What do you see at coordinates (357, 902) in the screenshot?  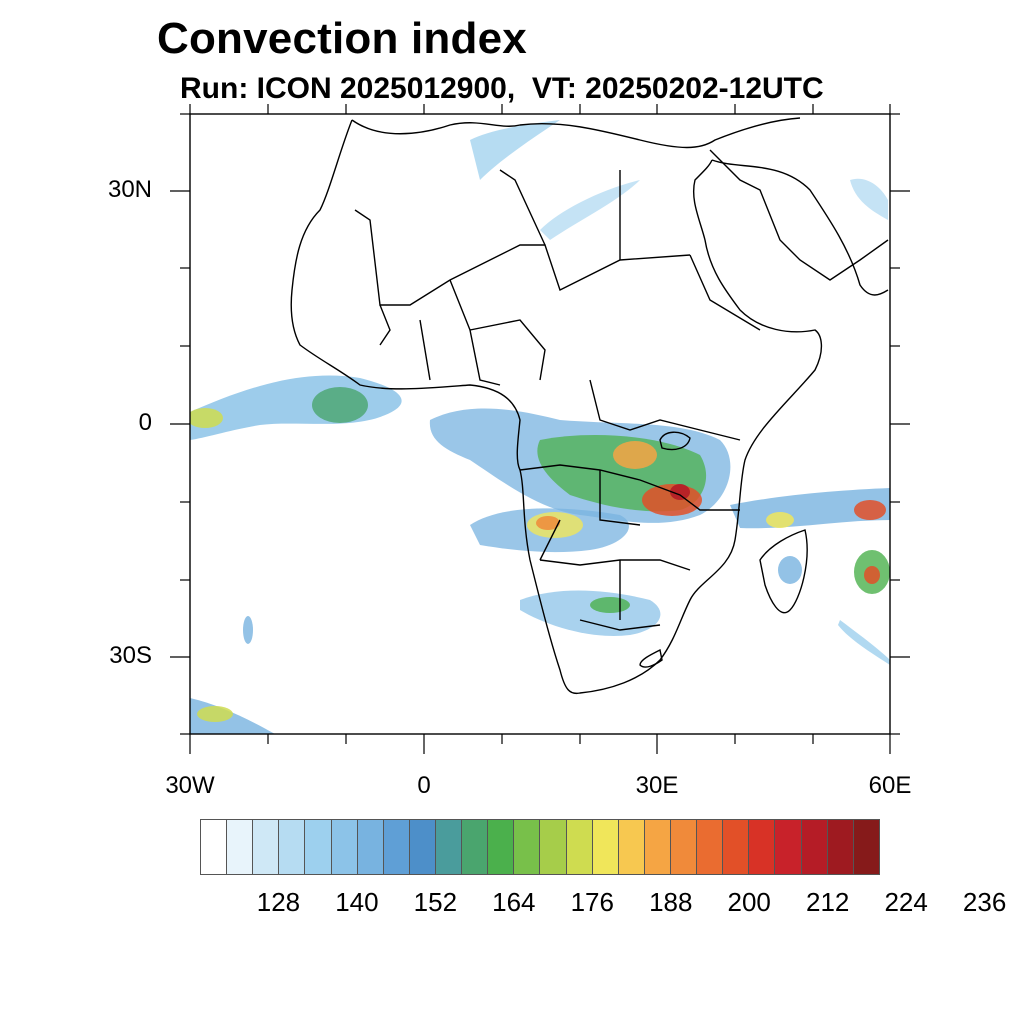 I see `colorbar-label: 140` at bounding box center [357, 902].